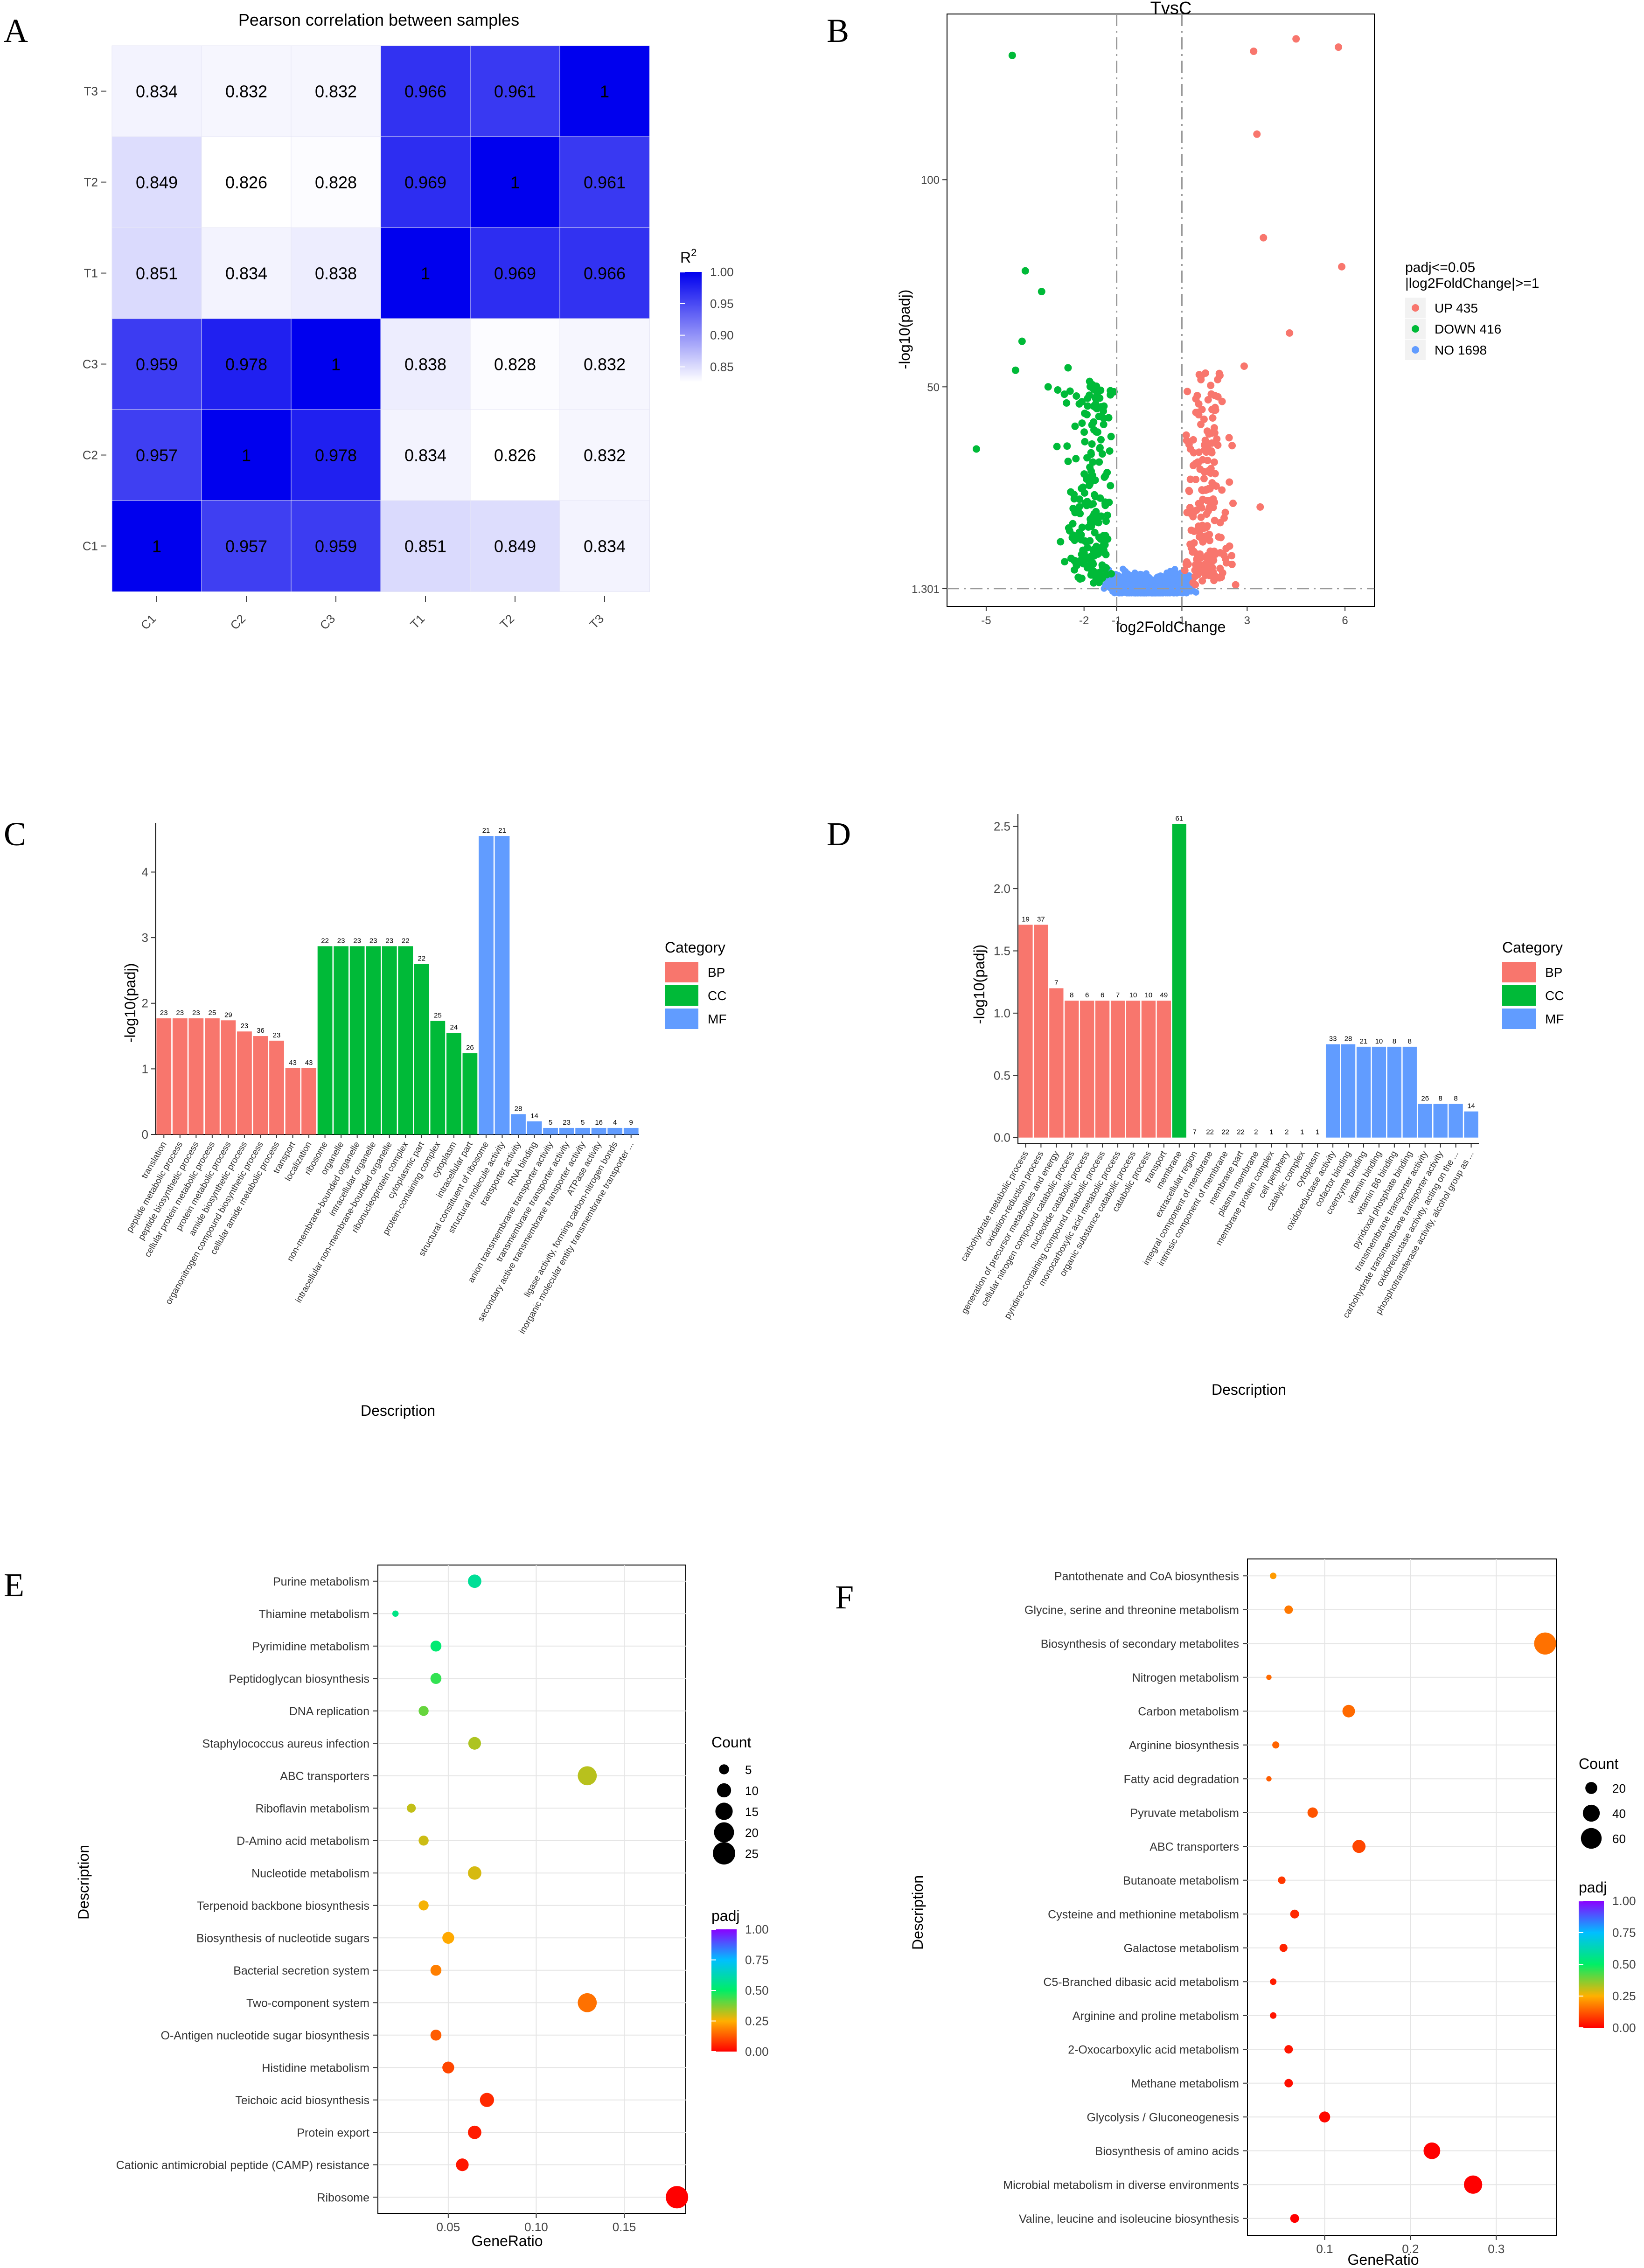 The image size is (1644, 2268). What do you see at coordinates (406, 941) in the screenshot?
I see `C-bar-count: 22` at bounding box center [406, 941].